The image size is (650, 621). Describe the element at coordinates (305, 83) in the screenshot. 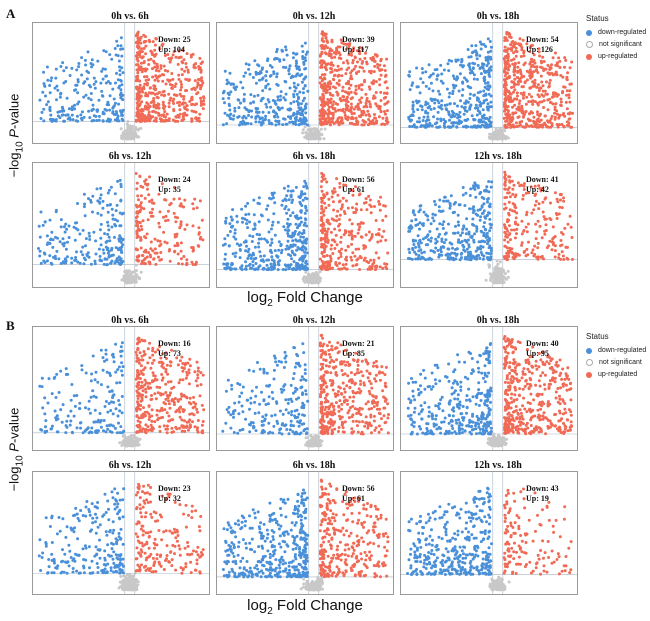

I see `volcano-svg` at that location.